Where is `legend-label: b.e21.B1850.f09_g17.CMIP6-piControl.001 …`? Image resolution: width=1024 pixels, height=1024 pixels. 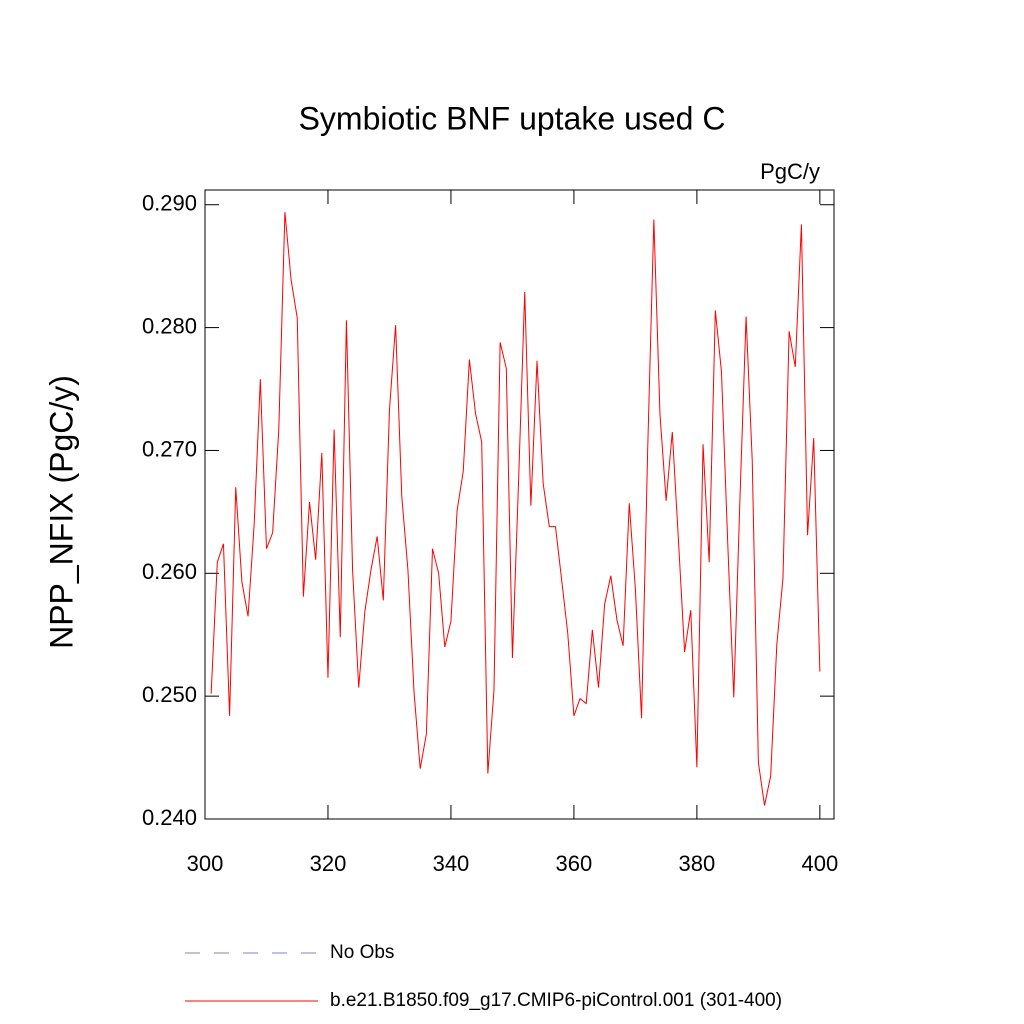
legend-label: b.e21.B1850.f09_g17.CMIP6-piControl.001 … is located at coordinates (556, 1000).